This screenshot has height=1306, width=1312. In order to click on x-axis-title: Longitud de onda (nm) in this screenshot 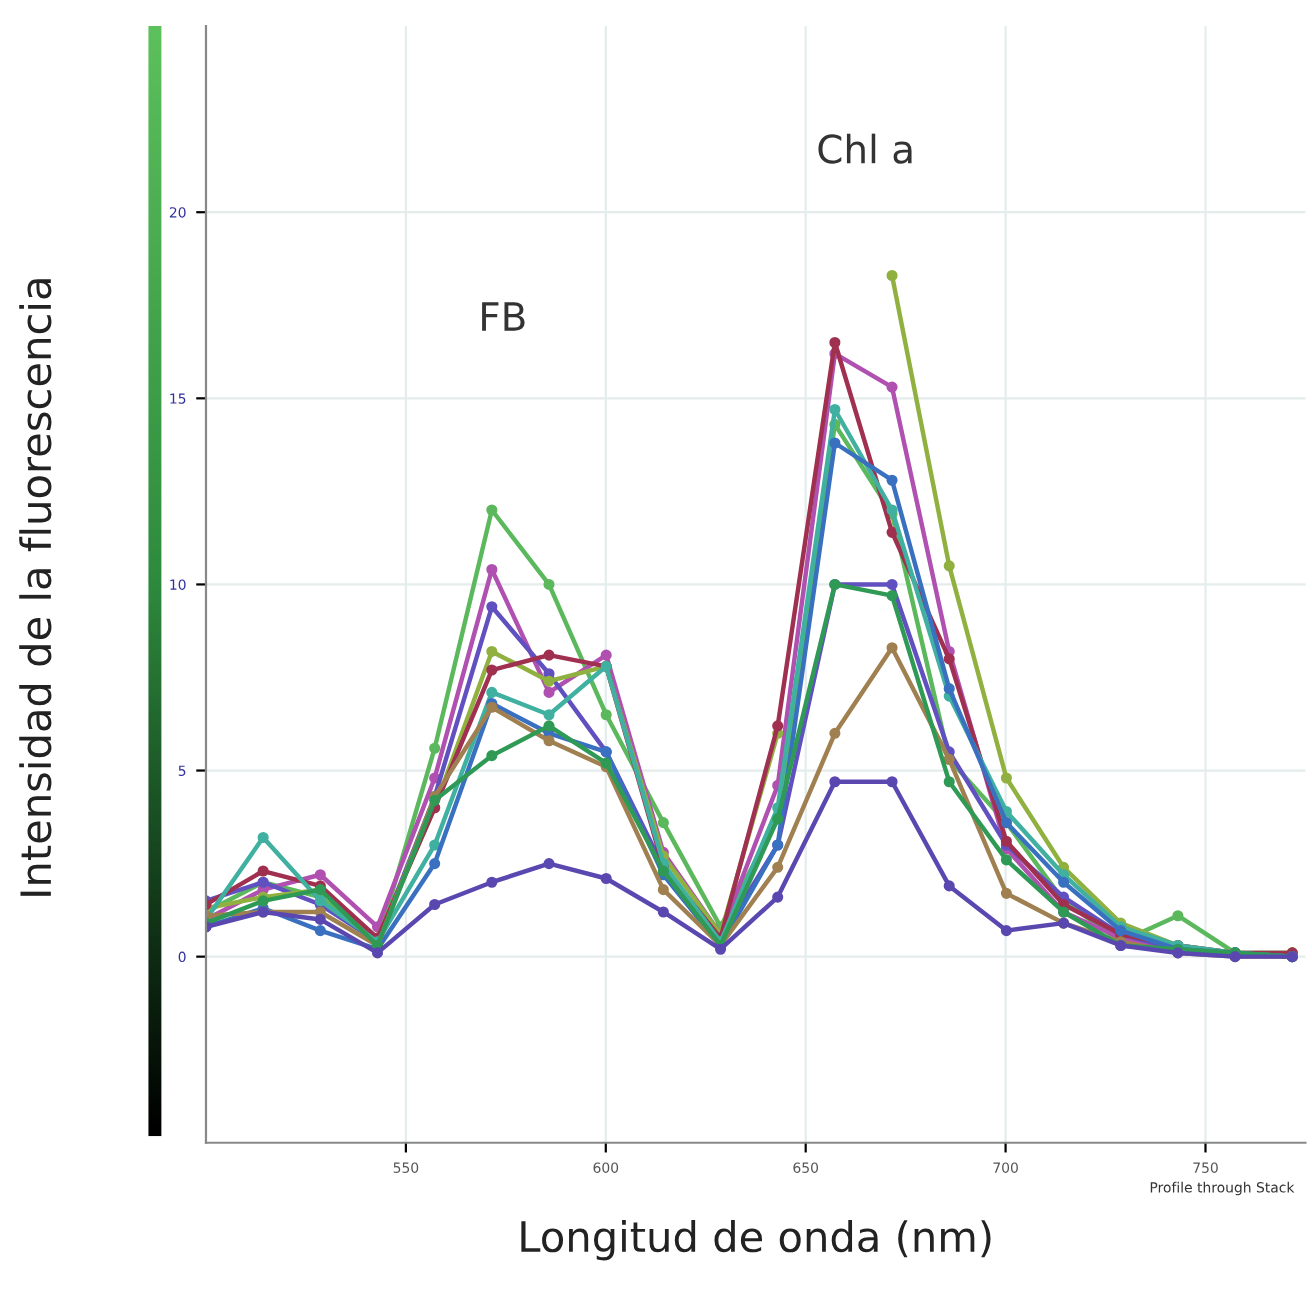, I will do `click(756, 1240)`.